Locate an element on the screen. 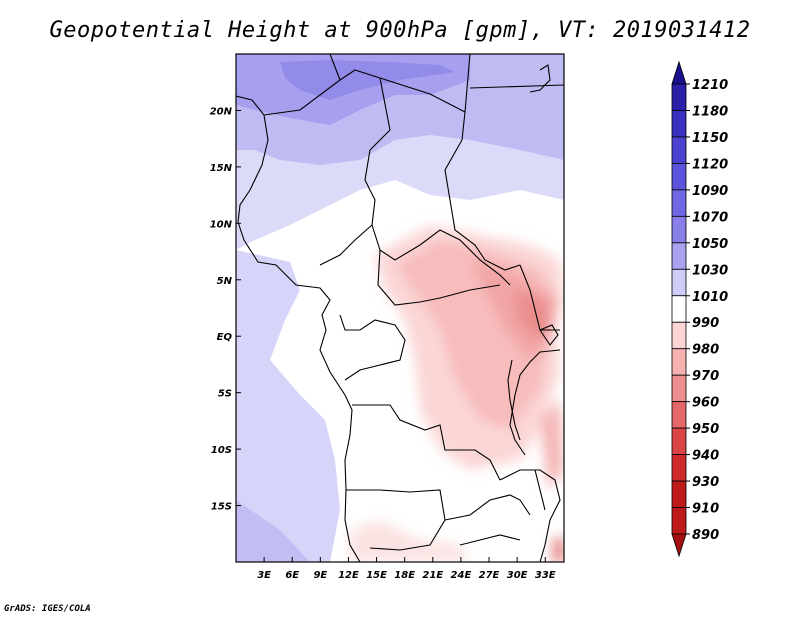  credit-label: GrADS: IGES/COLA is located at coordinates (47, 609).